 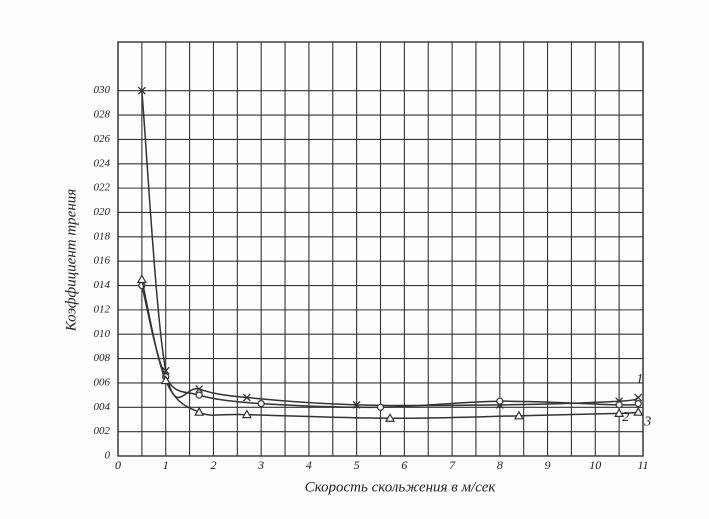 I want to click on x-tick-label: 9, so click(x=548, y=465).